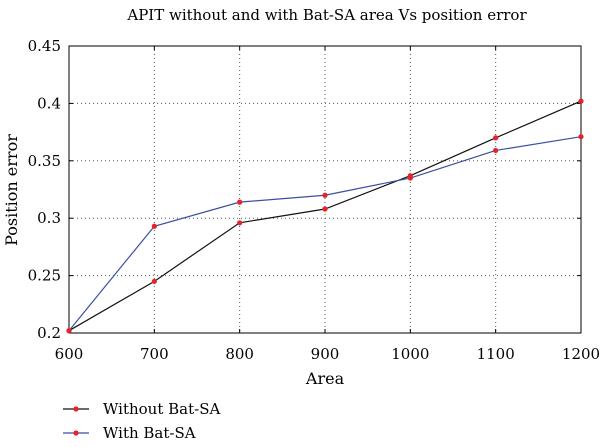  What do you see at coordinates (325, 354) in the screenshot?
I see `x-tick-label: 900` at bounding box center [325, 354].